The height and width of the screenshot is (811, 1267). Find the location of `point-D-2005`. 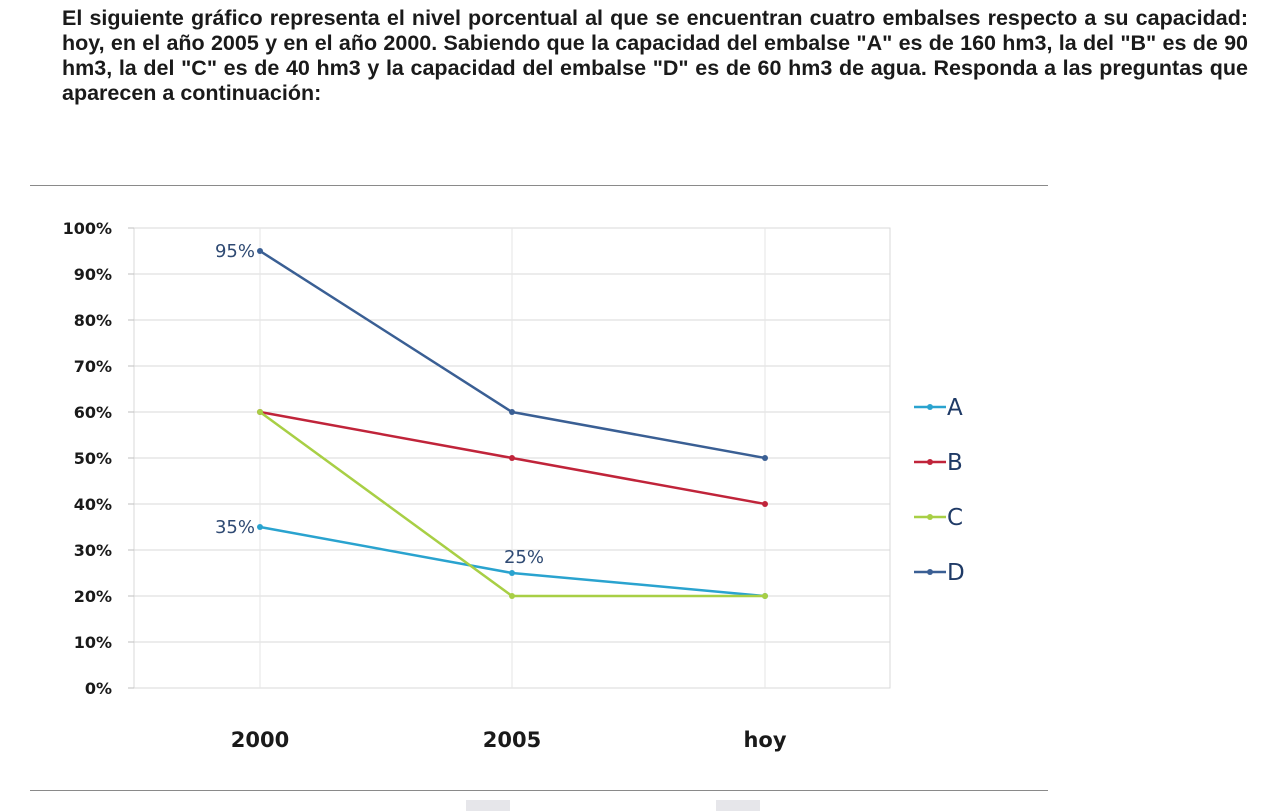

point-D-2005 is located at coordinates (512, 412).